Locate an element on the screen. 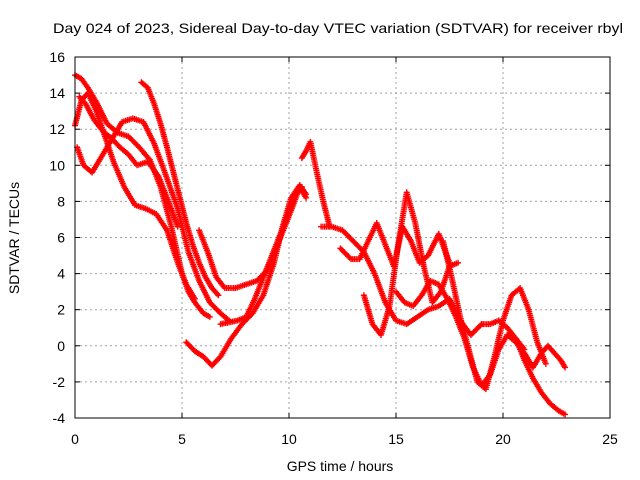 This screenshot has height=480, width=640. y-axis-title: SDTVAR / TECUs is located at coordinates (14, 238).